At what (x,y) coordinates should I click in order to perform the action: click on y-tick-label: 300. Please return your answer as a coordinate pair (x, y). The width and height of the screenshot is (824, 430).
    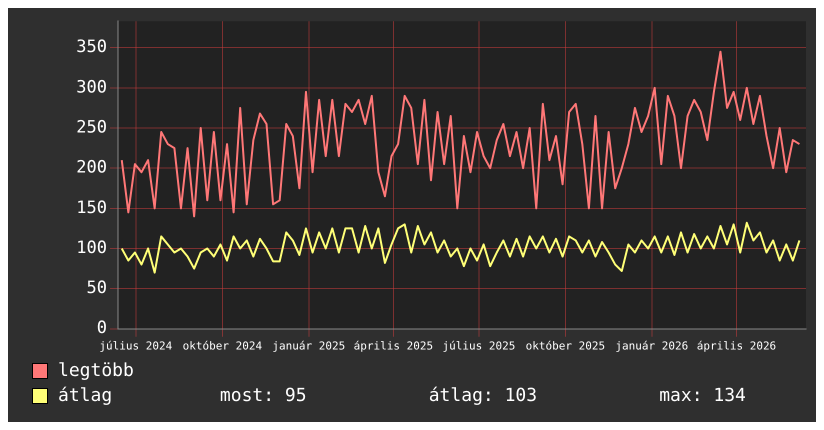
    Looking at the image, I should click on (91, 87).